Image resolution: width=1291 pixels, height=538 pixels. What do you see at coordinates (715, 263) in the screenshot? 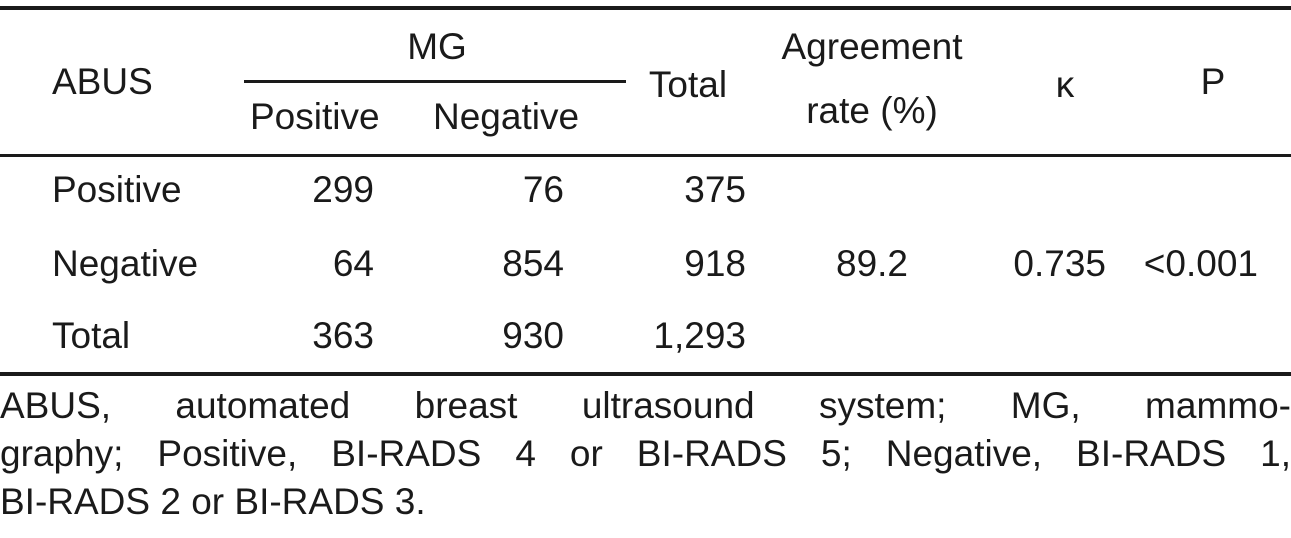
I see `row-negative-total: 918` at bounding box center [715, 263].